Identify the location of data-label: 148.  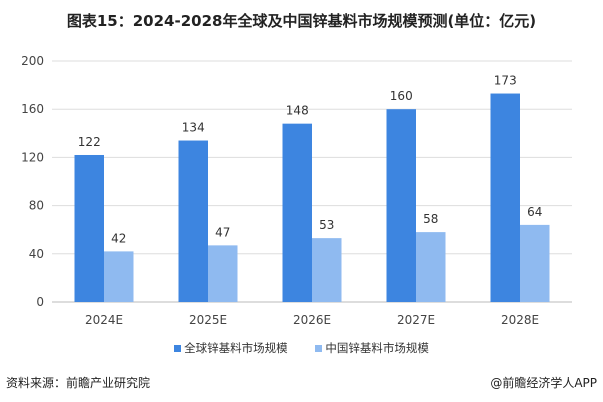
(297, 111).